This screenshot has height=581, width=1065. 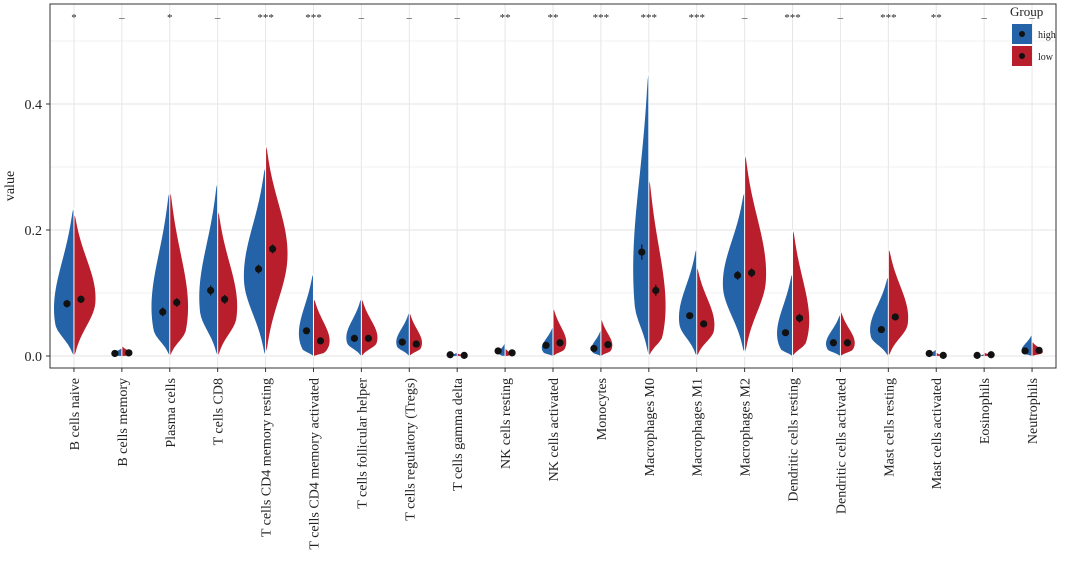 What do you see at coordinates (898, 302) in the screenshot?
I see `violin-low-mast-cells-resting` at bounding box center [898, 302].